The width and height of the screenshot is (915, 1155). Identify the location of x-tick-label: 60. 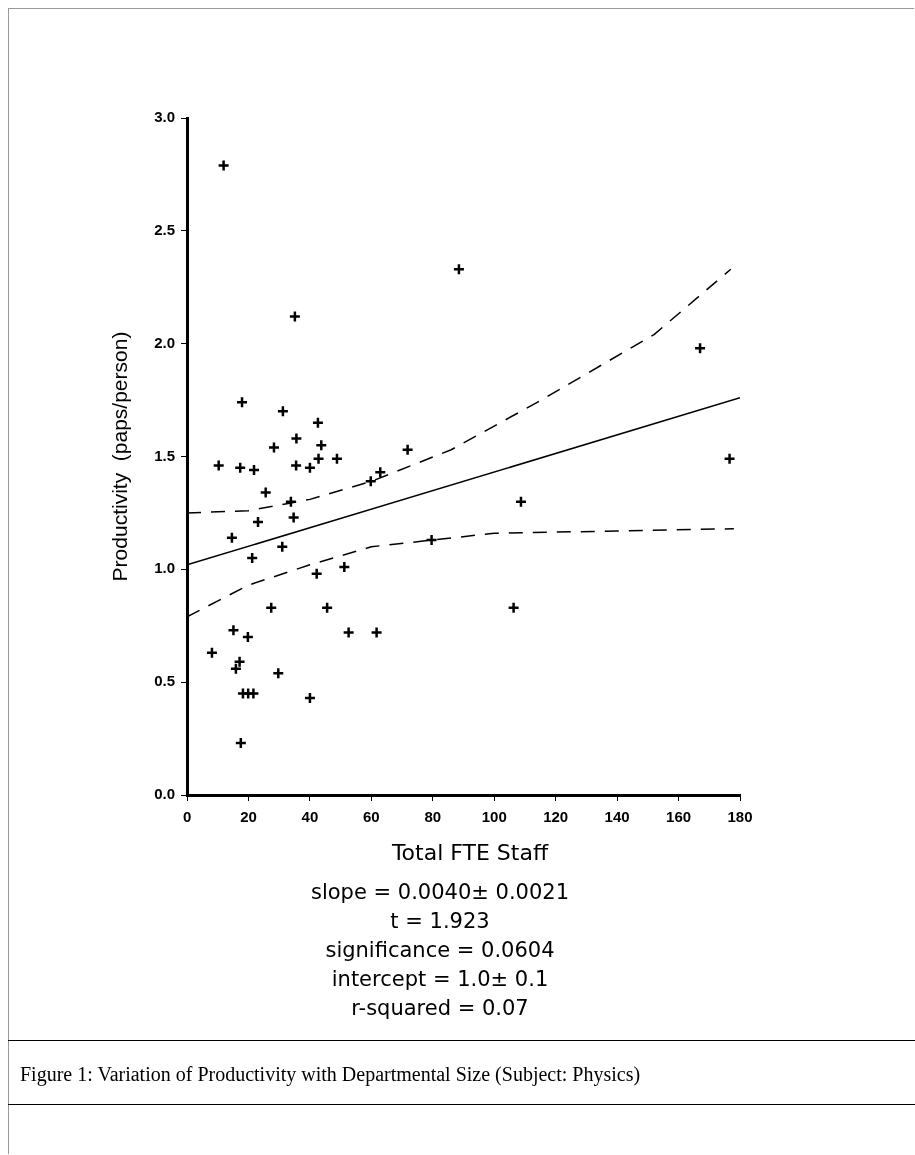
(371, 817).